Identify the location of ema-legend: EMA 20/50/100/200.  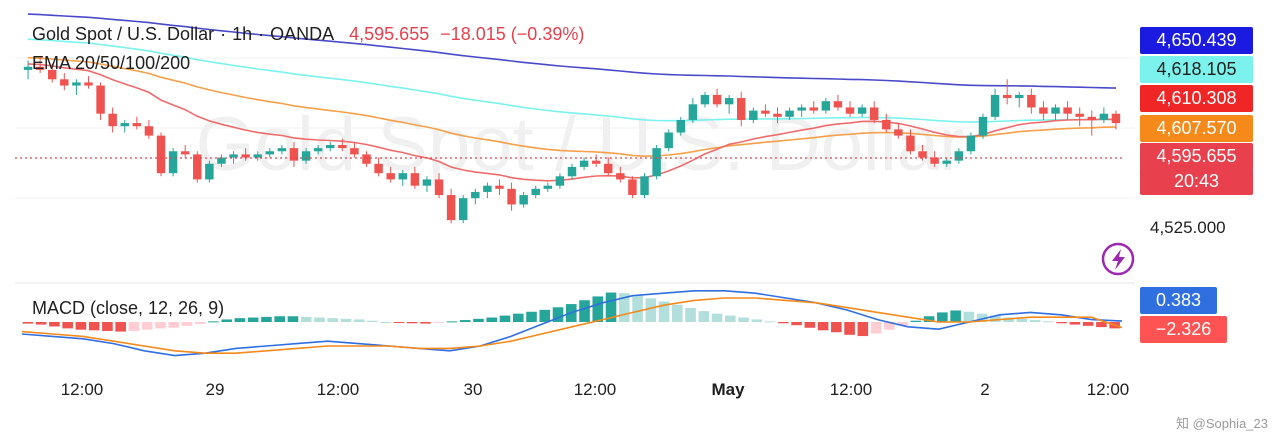
(114, 63).